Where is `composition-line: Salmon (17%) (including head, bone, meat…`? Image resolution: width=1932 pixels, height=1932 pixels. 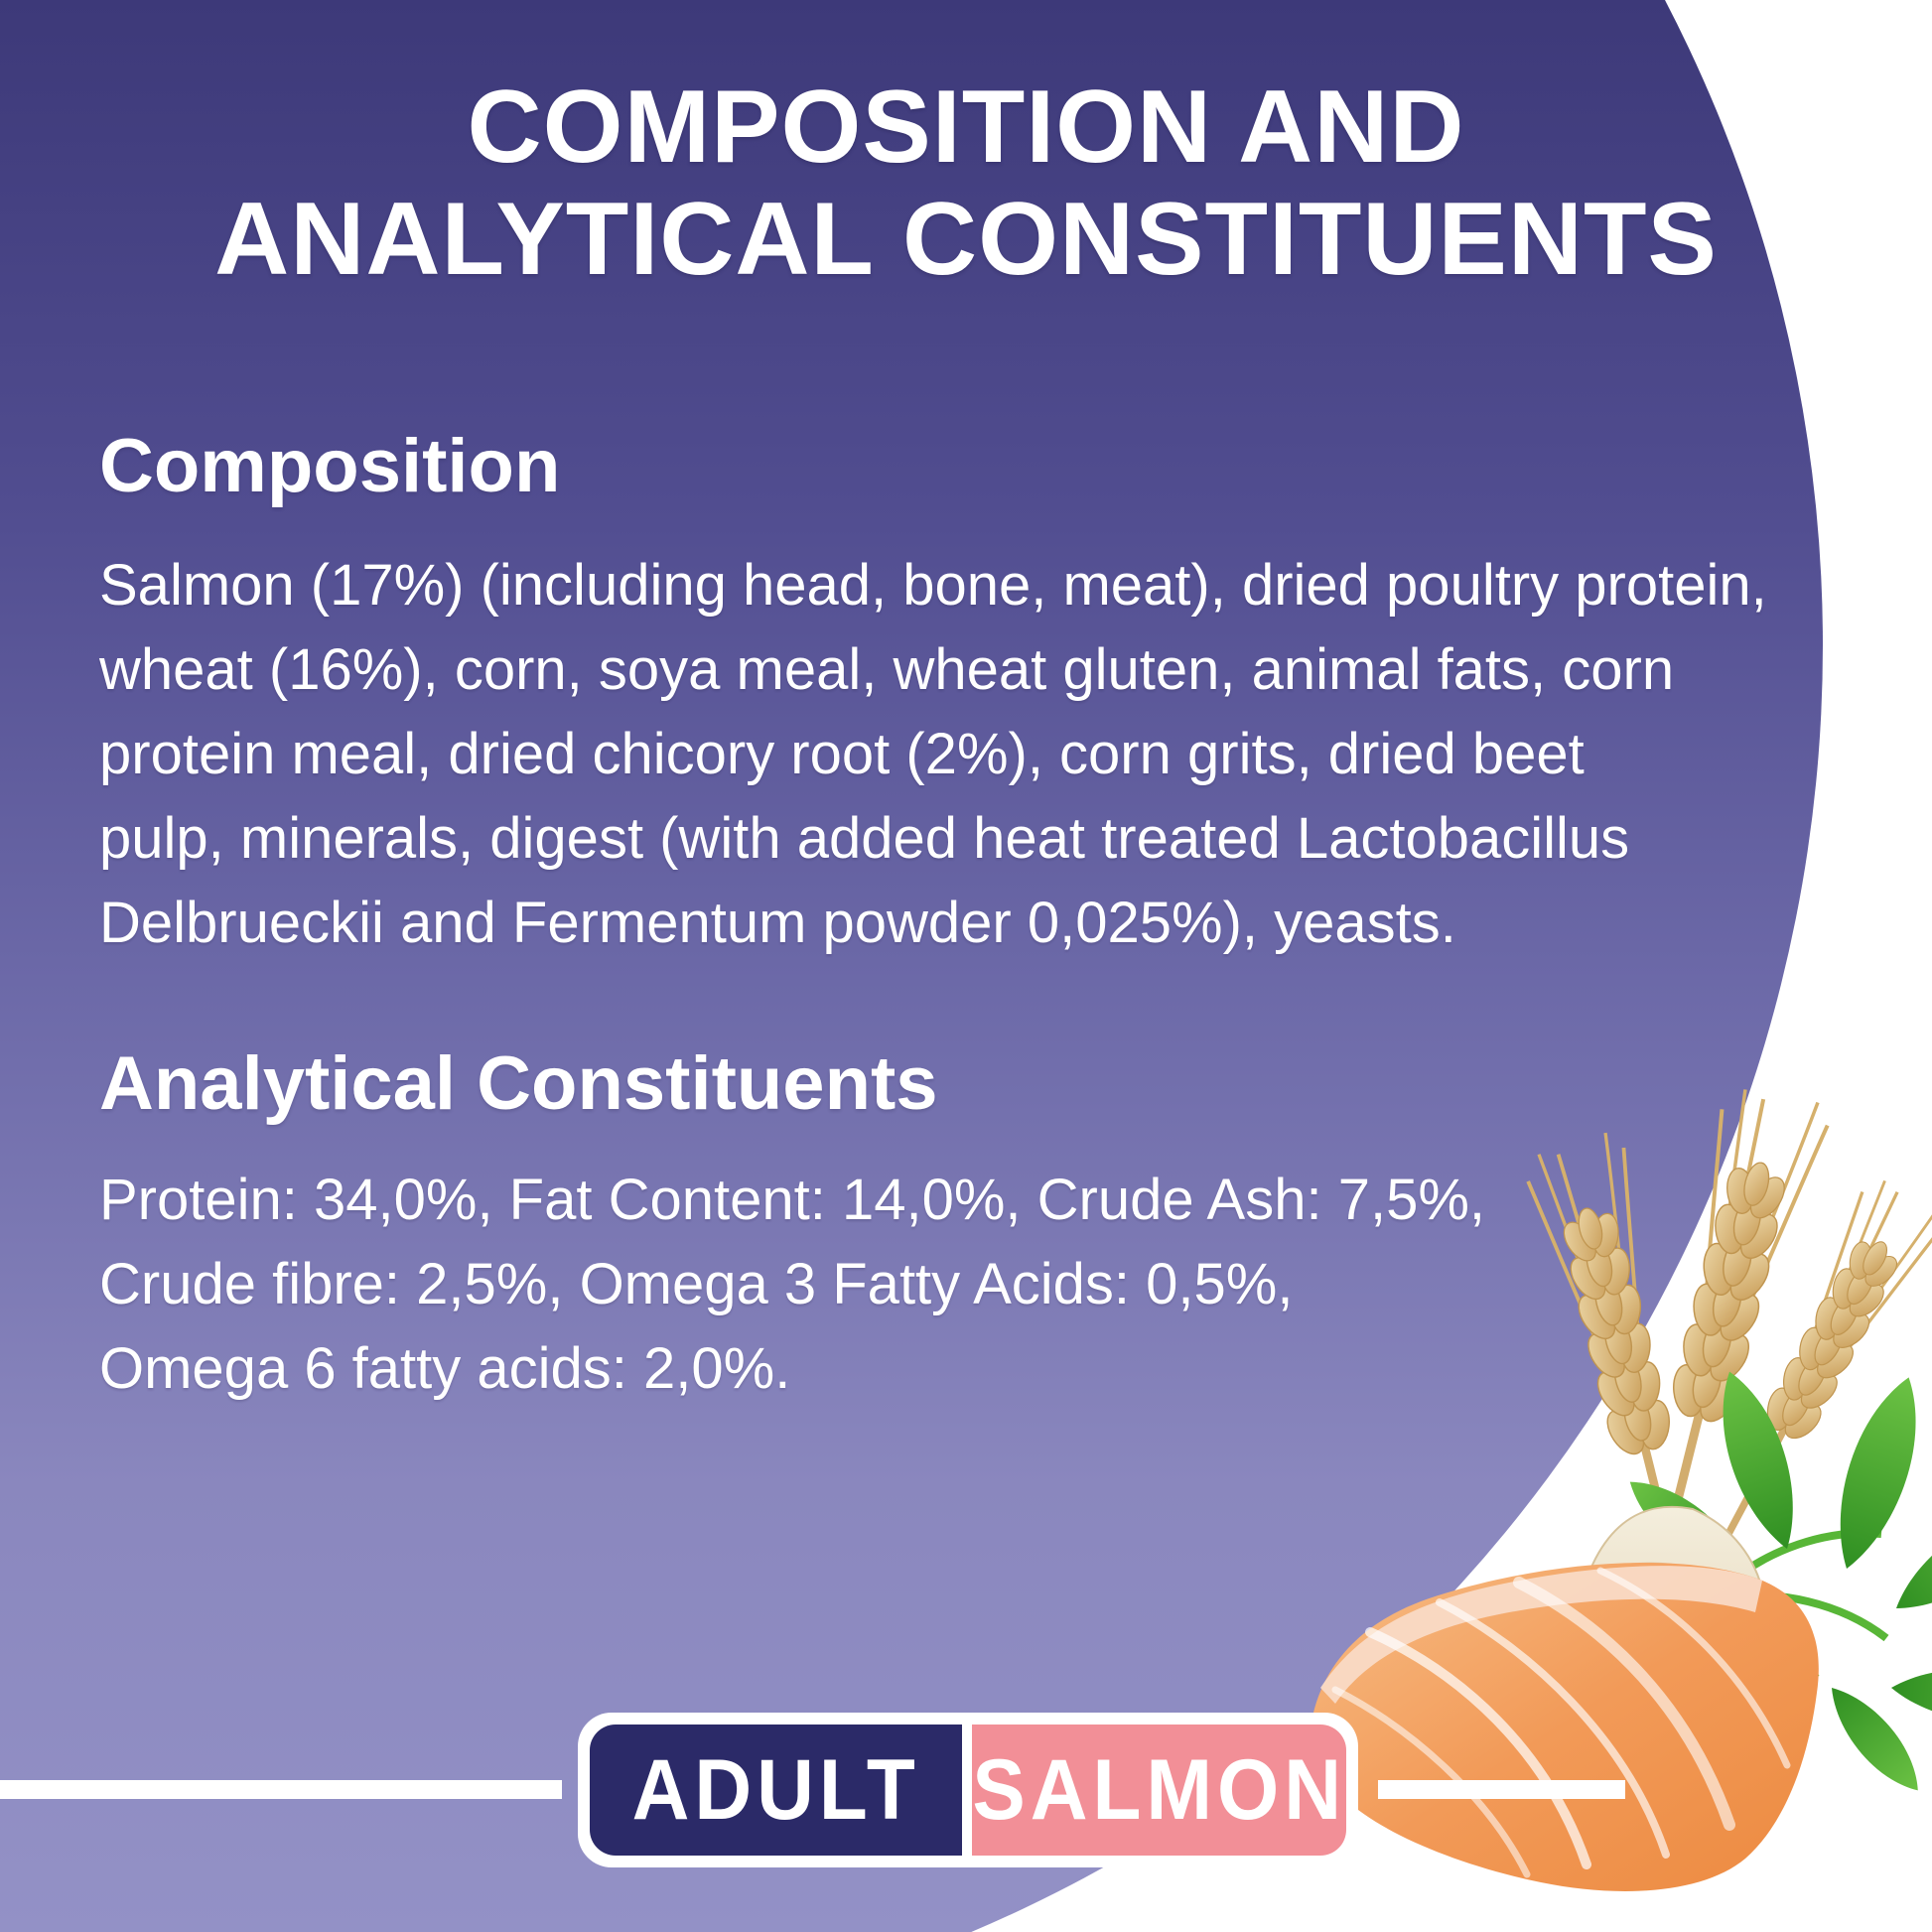 composition-line: Salmon (17%) (including head, bone, meat… is located at coordinates (933, 585).